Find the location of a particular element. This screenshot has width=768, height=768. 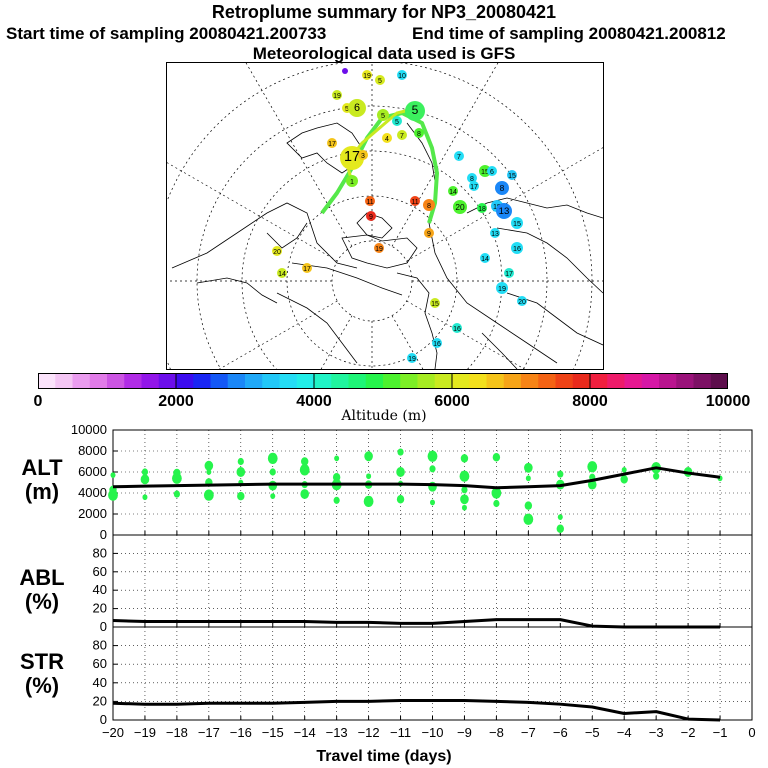

series-line is located at coordinates (416, 623).